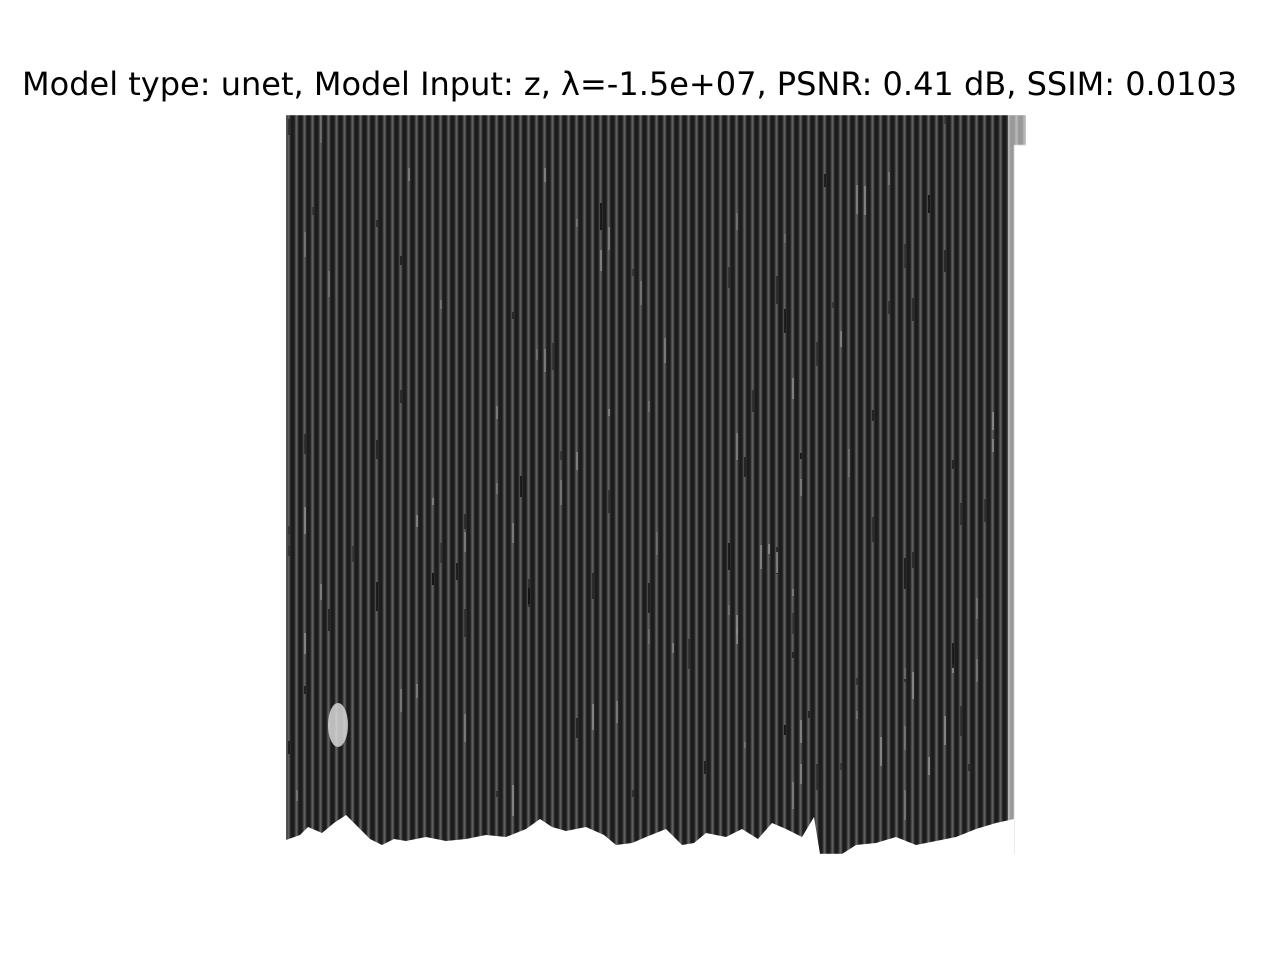 The height and width of the screenshot is (960, 1280). I want to click on ragged-bottom-edge, so click(650, 834).